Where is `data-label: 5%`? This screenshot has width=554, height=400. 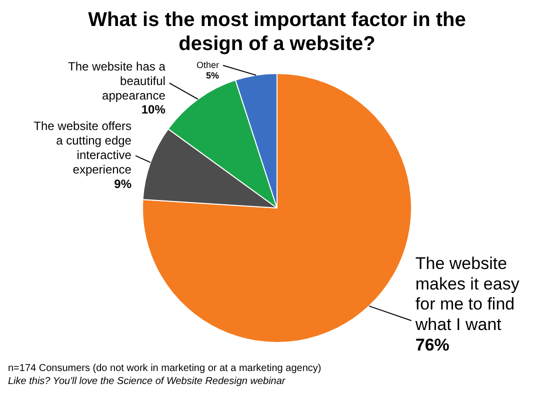
data-label: 5% is located at coordinates (213, 75).